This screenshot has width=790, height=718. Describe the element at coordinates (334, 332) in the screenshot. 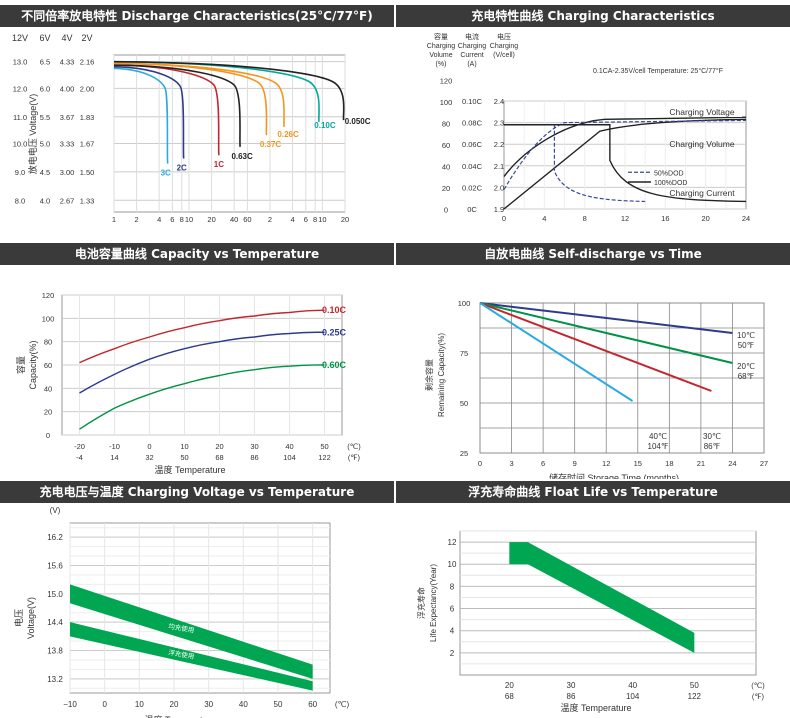

I see `series-label-0.25C: 0.25C` at that location.